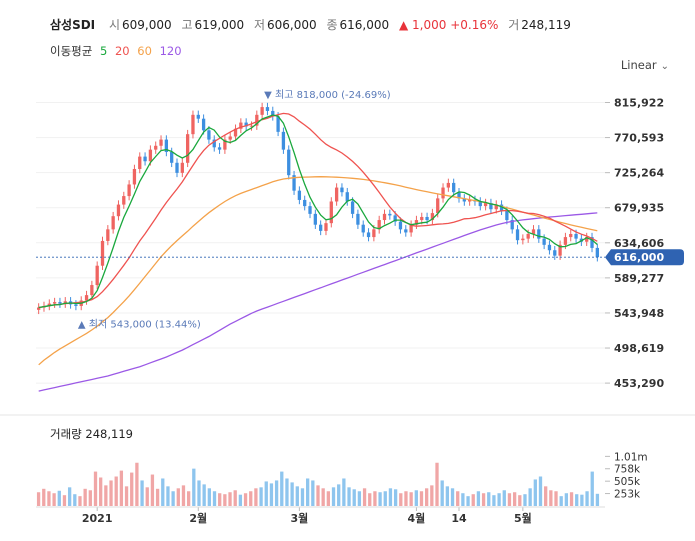 The image size is (695, 541). I want to click on scale-mode-dropdown: Linear ⌄, so click(645, 65).